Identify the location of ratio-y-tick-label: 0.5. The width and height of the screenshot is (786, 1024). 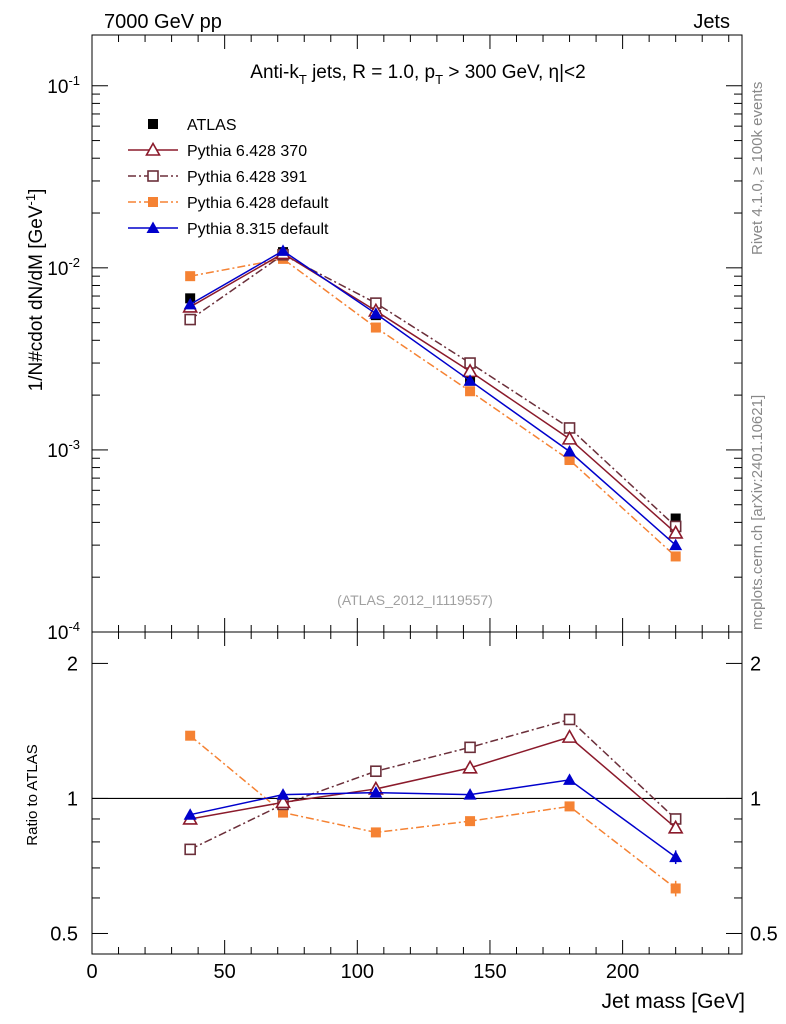
(64, 934).